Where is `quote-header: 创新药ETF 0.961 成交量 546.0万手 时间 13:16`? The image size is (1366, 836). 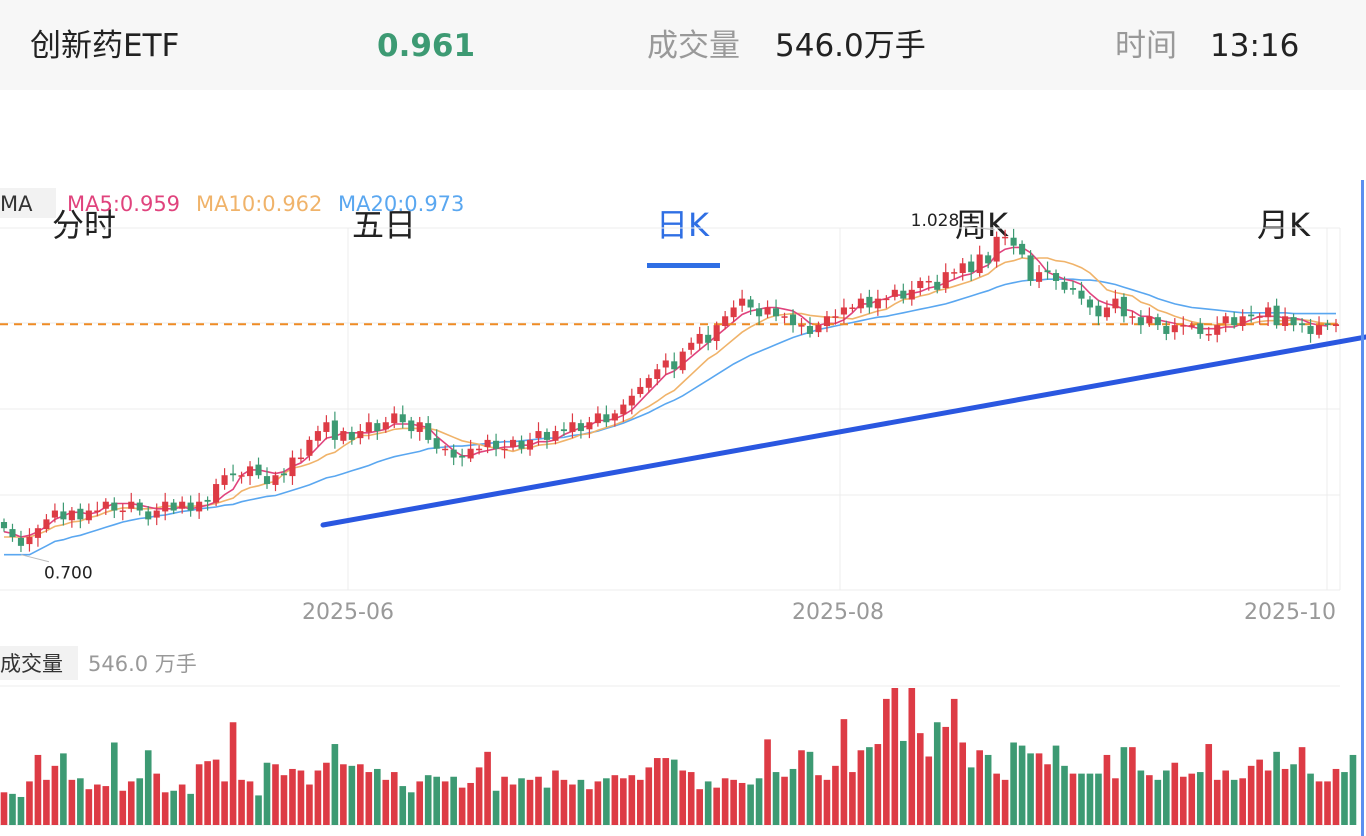
quote-header: 创新药ETF 0.961 成交量 546.0万手 时间 13:16 is located at coordinates (683, 45).